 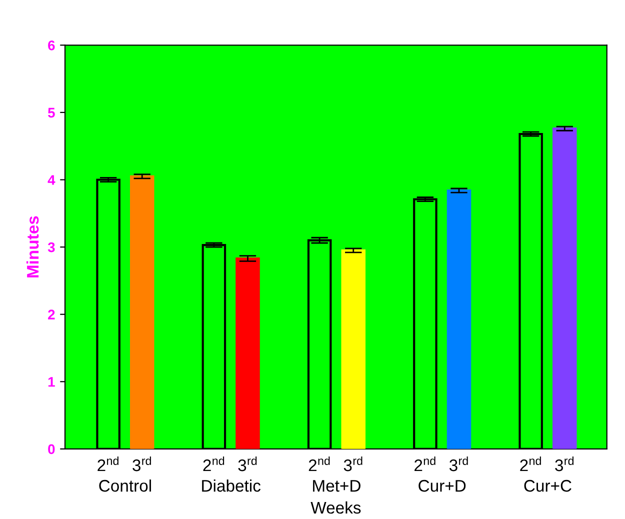 I want to click on y-axis-title: Minutes, so click(x=32, y=247).